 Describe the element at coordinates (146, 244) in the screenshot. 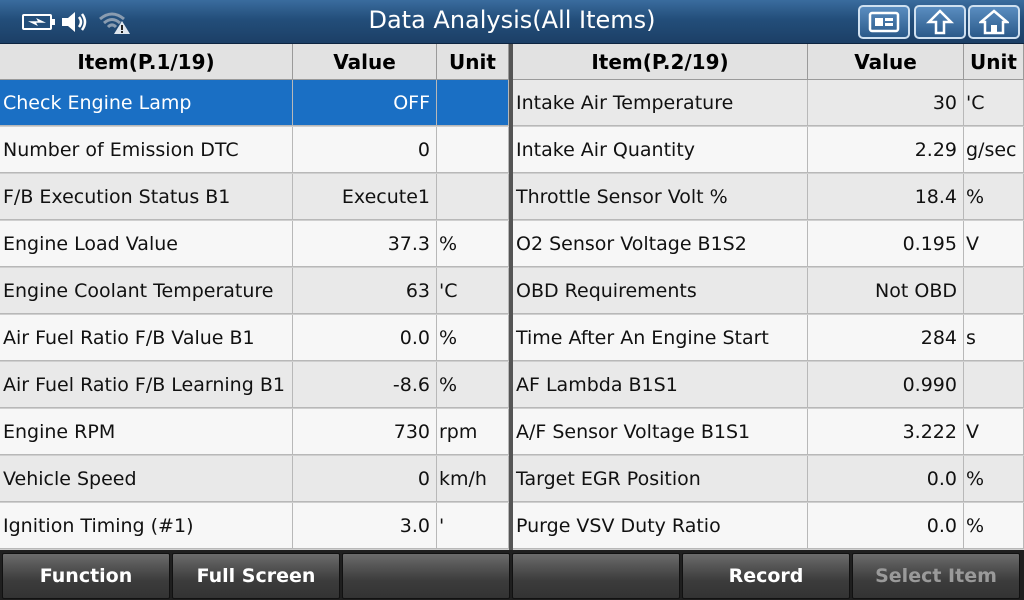

I see `row-item-name: Engine Load Value` at that location.